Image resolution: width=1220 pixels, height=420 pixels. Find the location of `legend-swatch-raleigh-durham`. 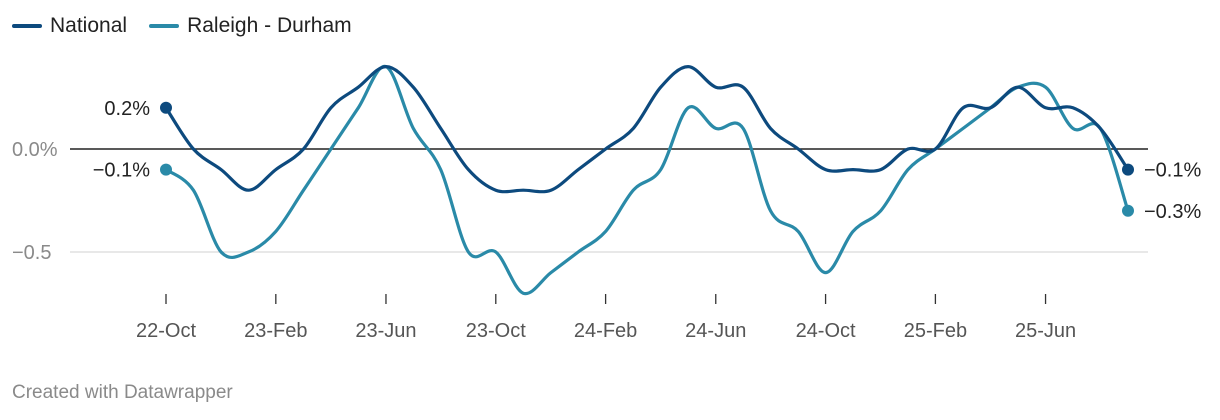

legend-swatch-raleigh-durham is located at coordinates (164, 26).